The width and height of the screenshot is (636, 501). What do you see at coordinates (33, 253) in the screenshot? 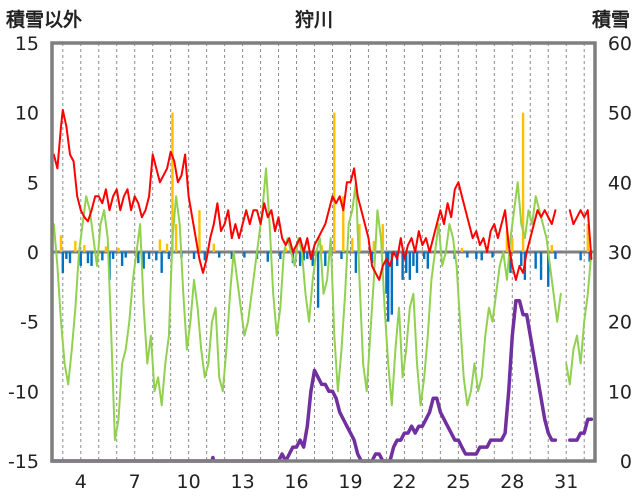
I see `left-tick-label: 0` at bounding box center [33, 253].